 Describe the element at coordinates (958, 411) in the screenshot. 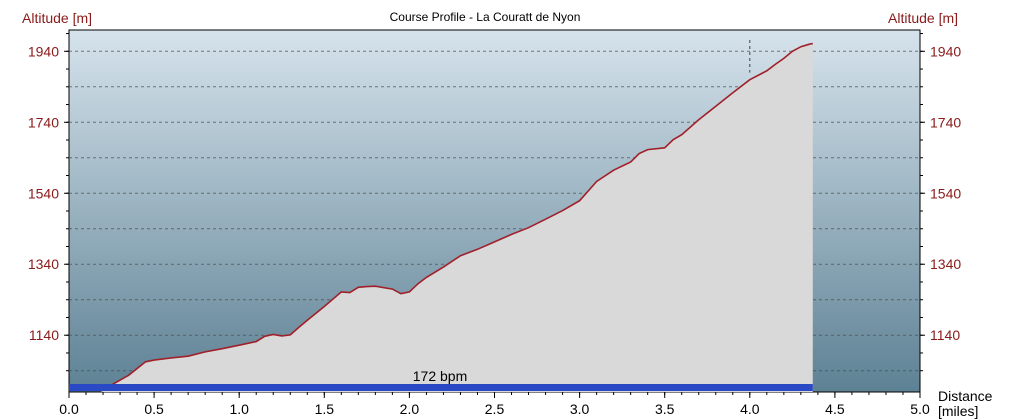

I see `x-axis-unit: [miles]` at that location.